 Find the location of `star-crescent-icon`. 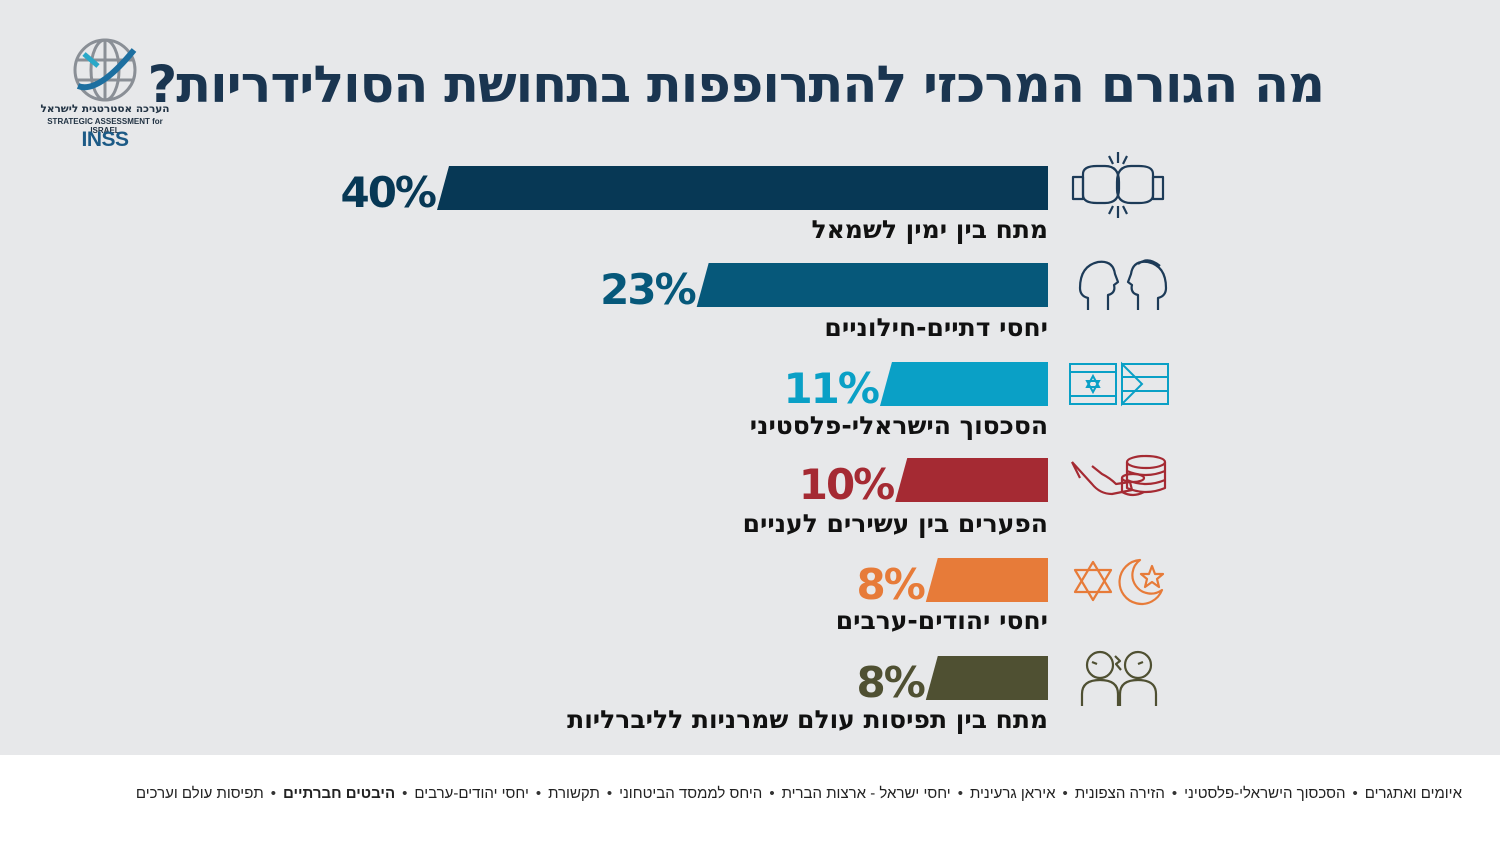

star-crescent-icon is located at coordinates (1119, 582).